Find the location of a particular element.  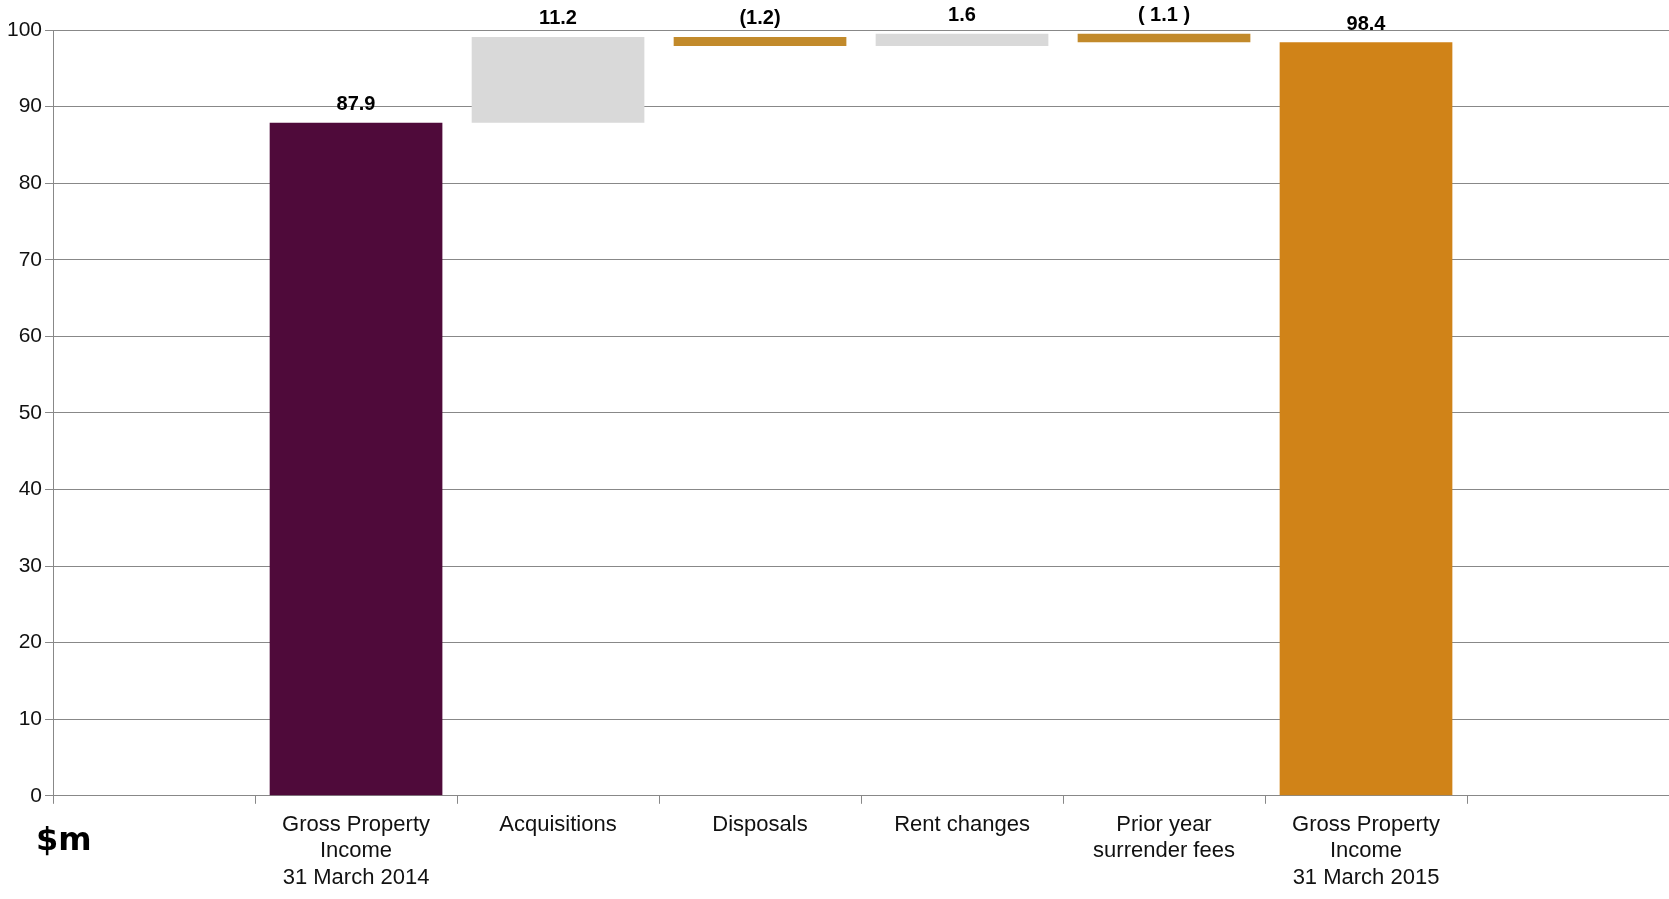

y-tick-label: 0 is located at coordinates (36, 794).